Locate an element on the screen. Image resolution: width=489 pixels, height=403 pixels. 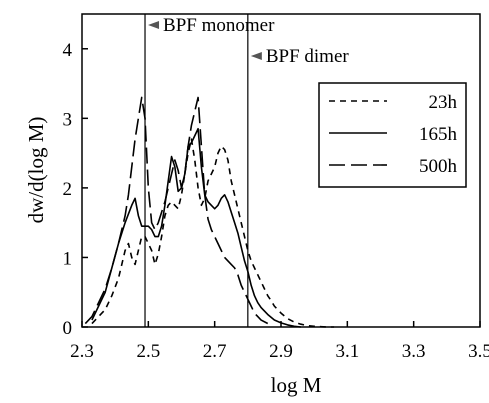
y-tick-label: 3 is located at coordinates (68, 119).